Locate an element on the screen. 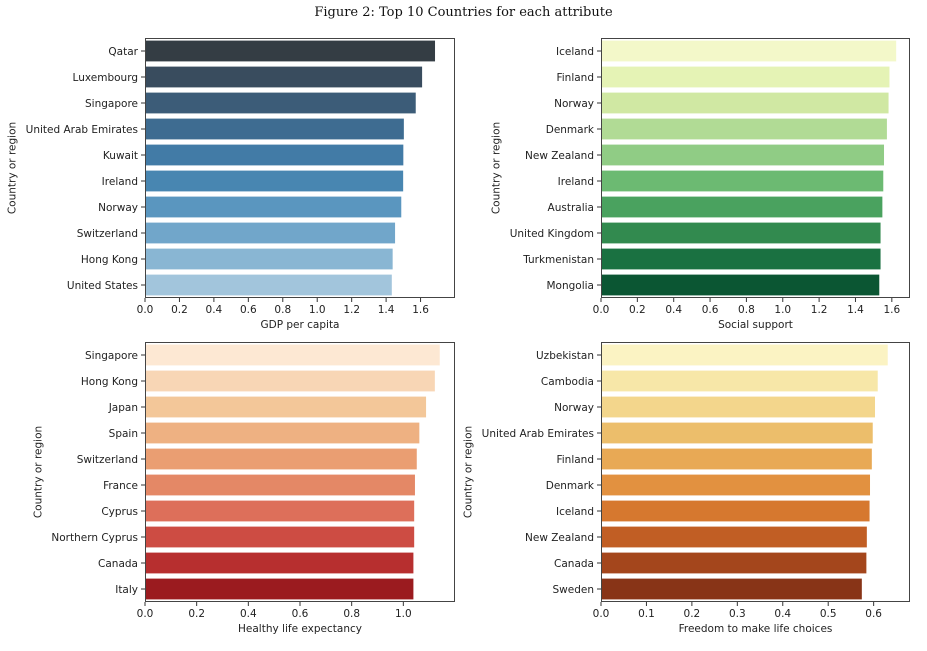 The height and width of the screenshot is (651, 927). bar-cyprus is located at coordinates (280, 511).